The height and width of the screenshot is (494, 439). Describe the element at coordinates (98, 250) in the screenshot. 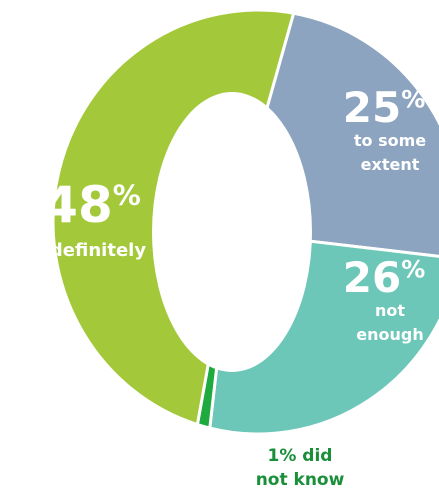

I see `category-label: definitely` at that location.